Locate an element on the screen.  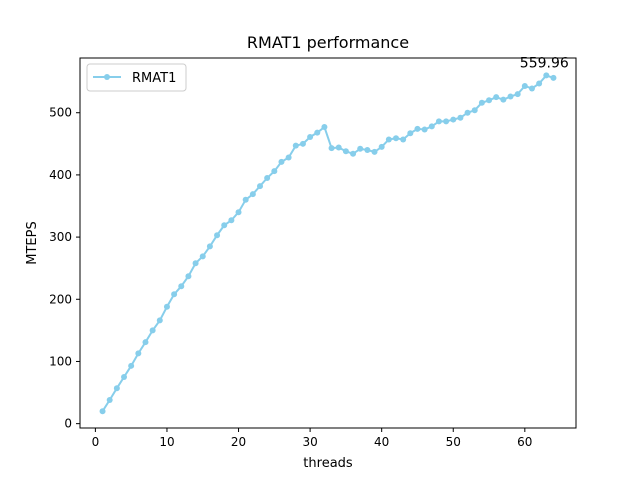
x-tick-label: 0 is located at coordinates (96, 442).